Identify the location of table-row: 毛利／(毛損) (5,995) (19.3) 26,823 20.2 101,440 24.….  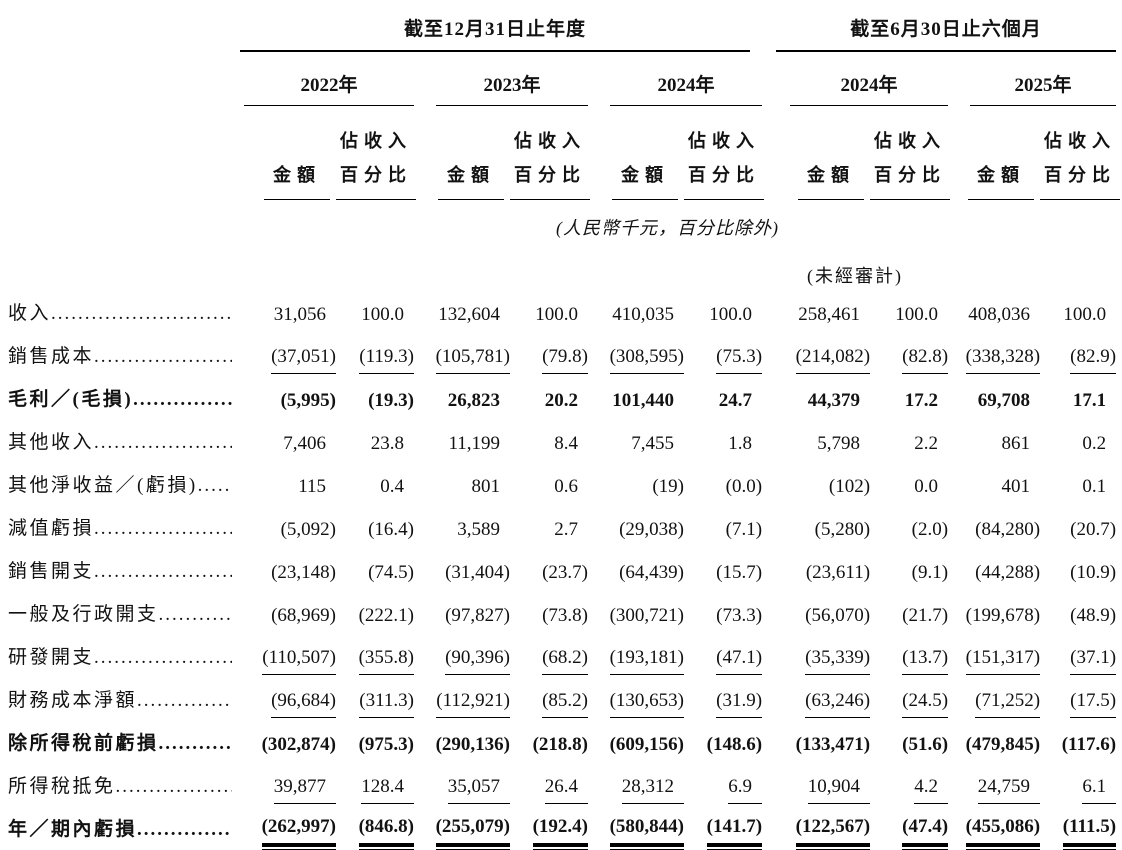
(562, 395).